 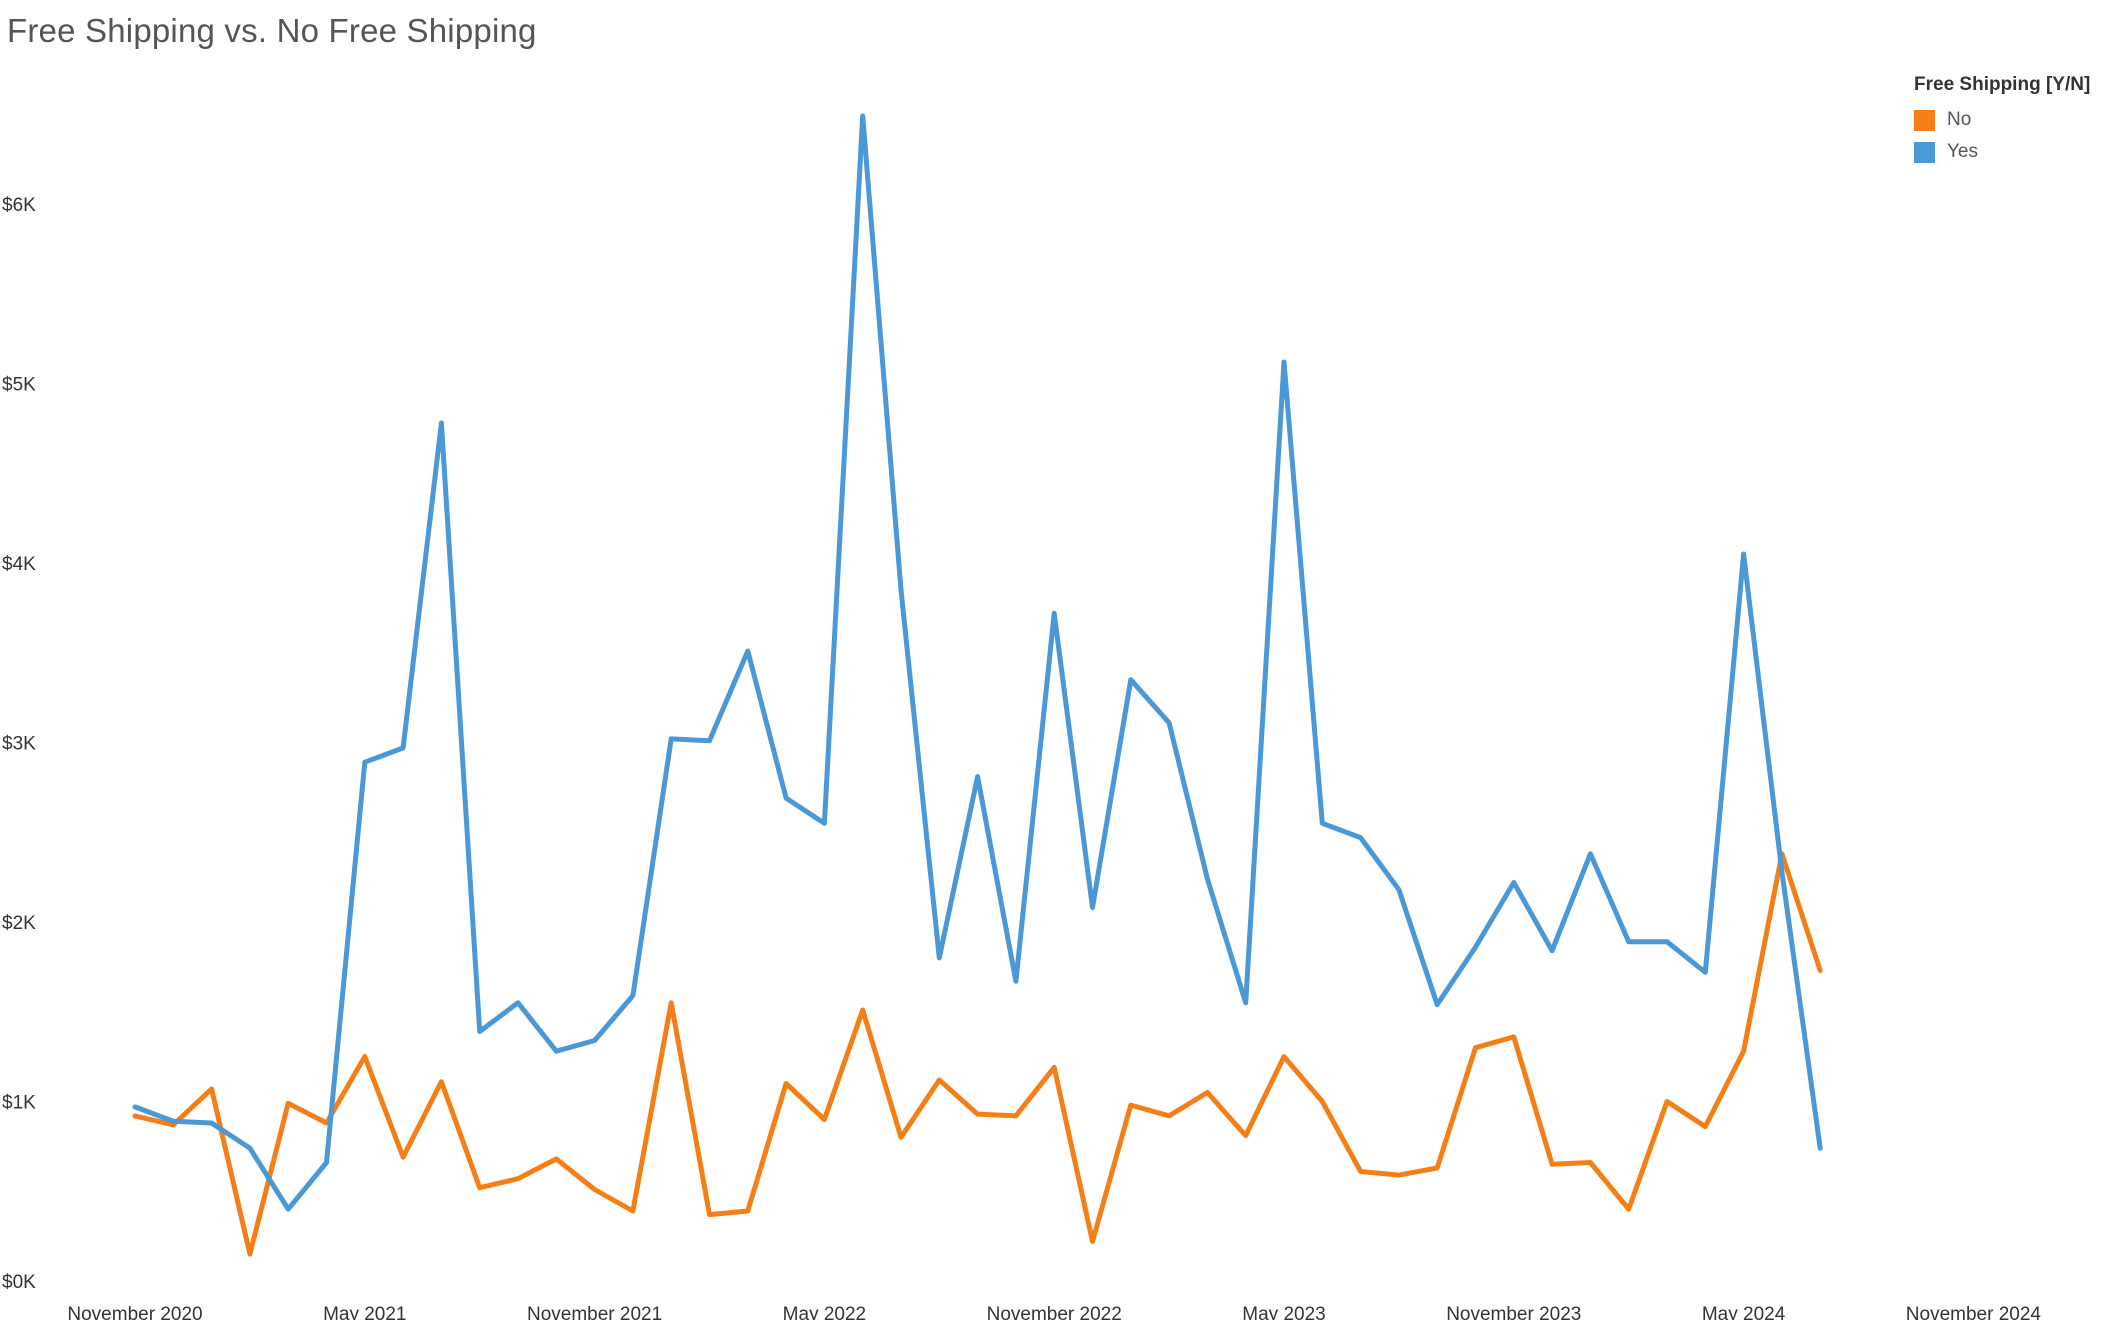 What do you see at coordinates (2002, 84) in the screenshot?
I see `legend-title: Free Shipping [Y/N]` at bounding box center [2002, 84].